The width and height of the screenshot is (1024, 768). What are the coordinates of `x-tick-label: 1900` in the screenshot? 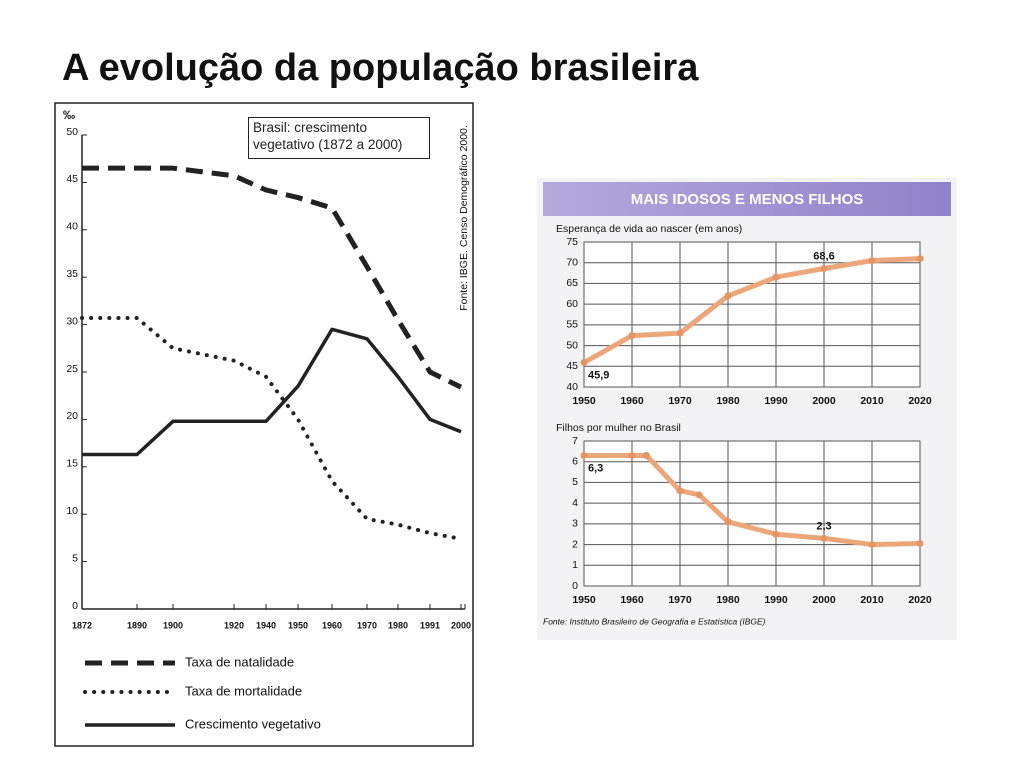 It's located at (173, 625).